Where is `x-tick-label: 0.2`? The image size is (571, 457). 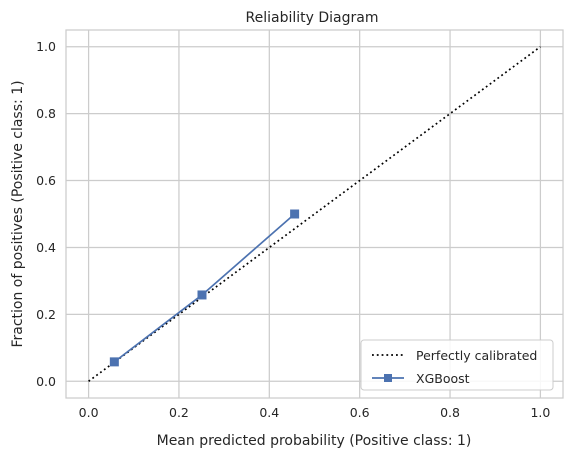 x-tick-label: 0.2 is located at coordinates (179, 412).